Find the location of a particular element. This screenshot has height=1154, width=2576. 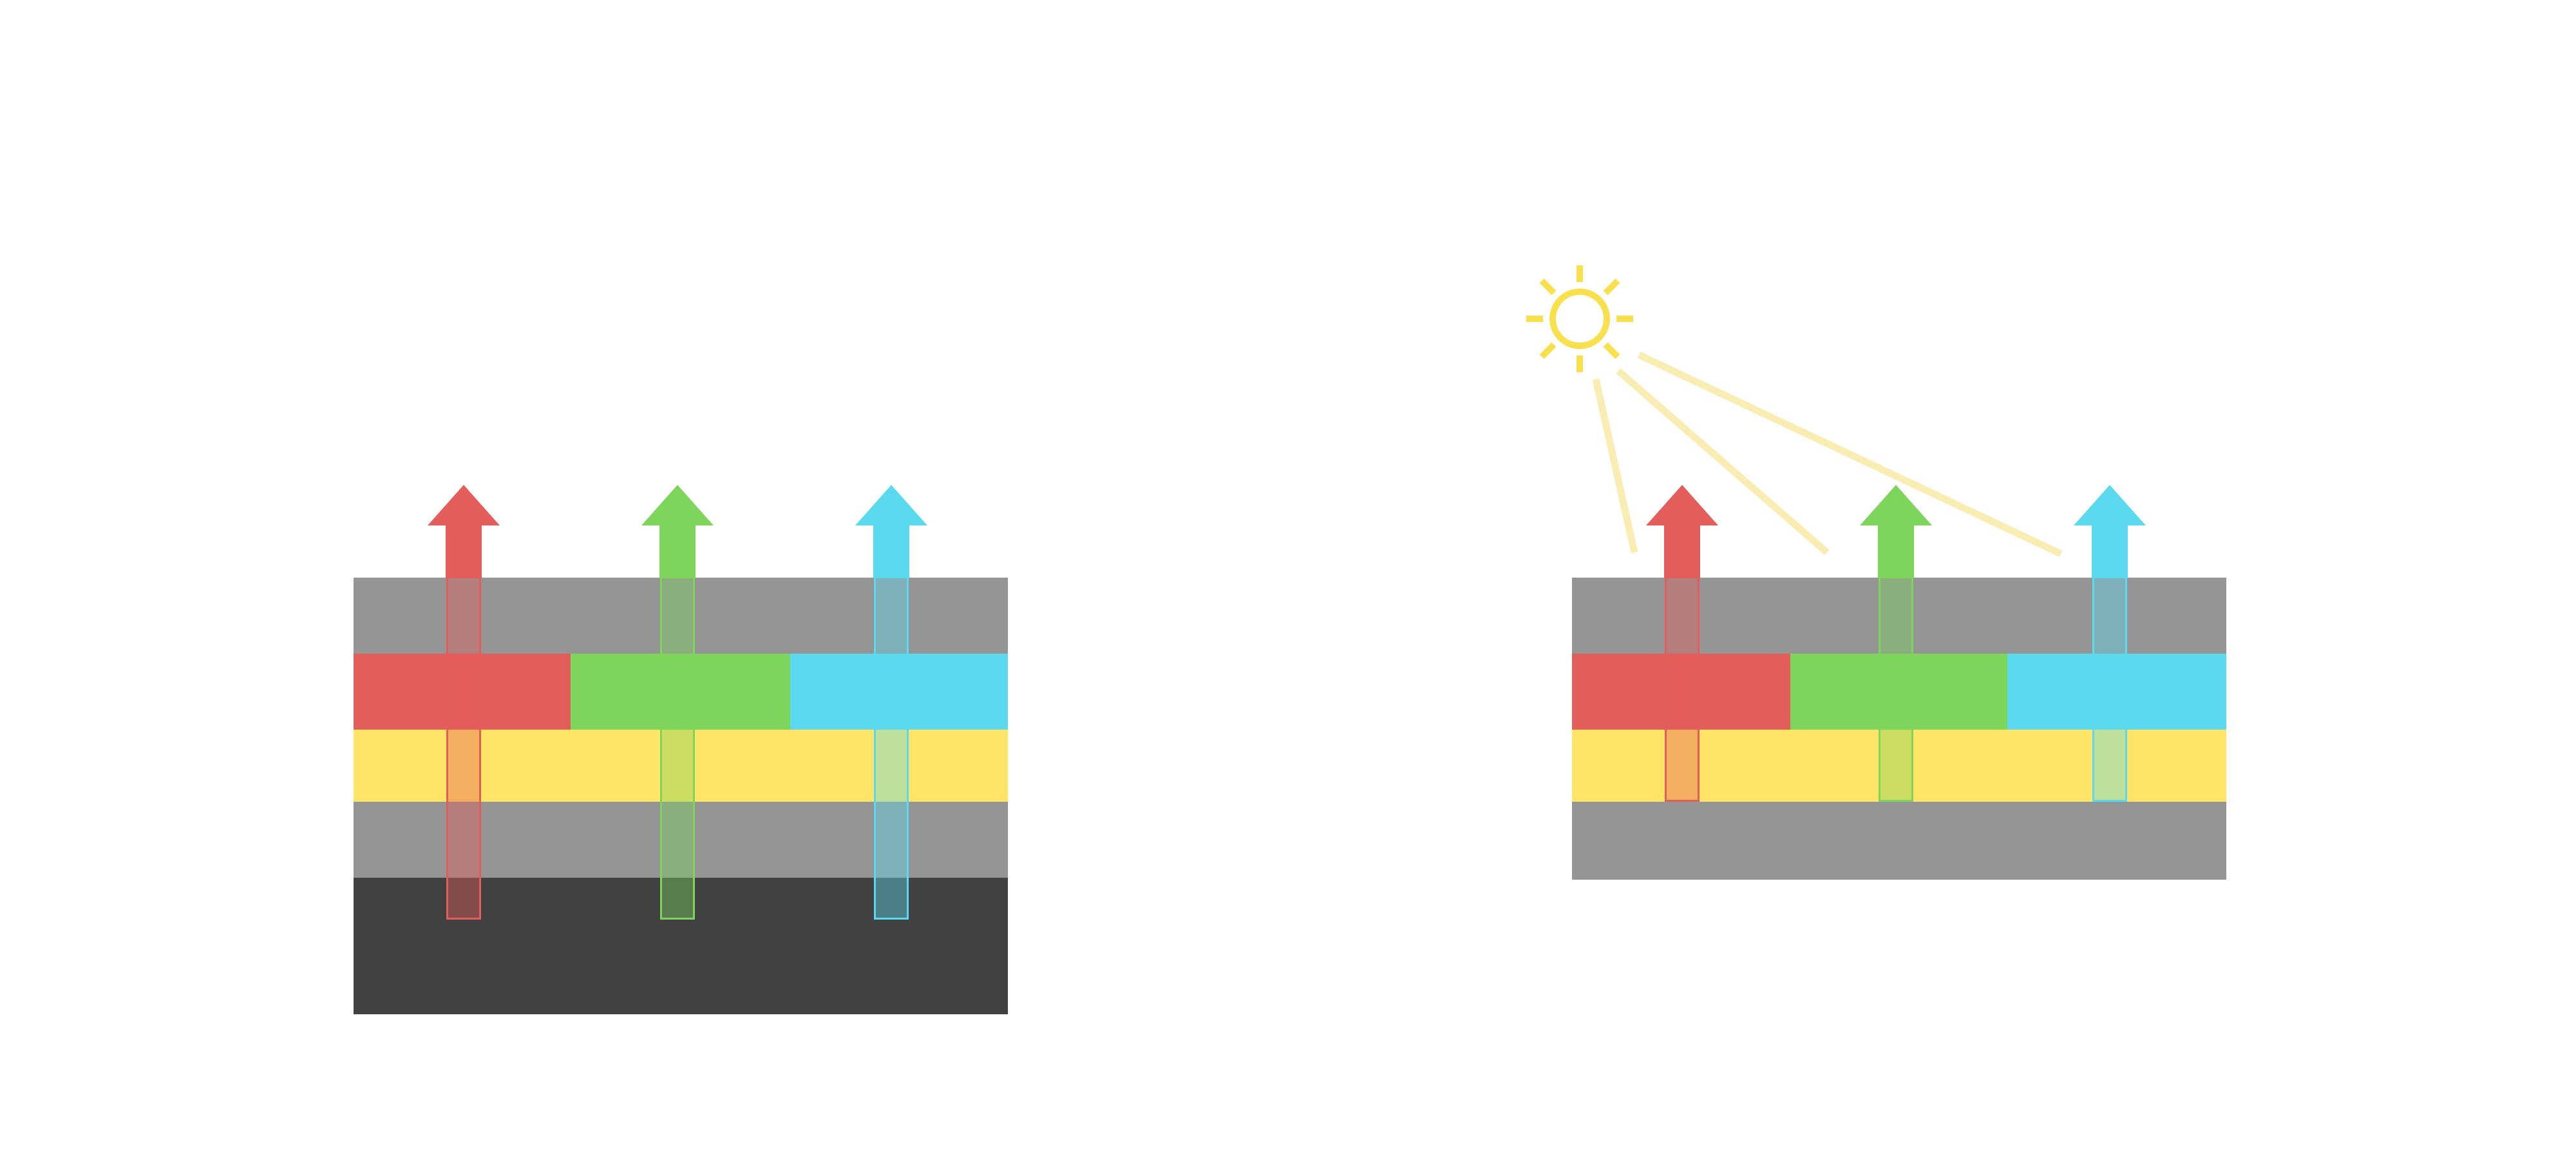

sun-disc is located at coordinates (1579, 318).